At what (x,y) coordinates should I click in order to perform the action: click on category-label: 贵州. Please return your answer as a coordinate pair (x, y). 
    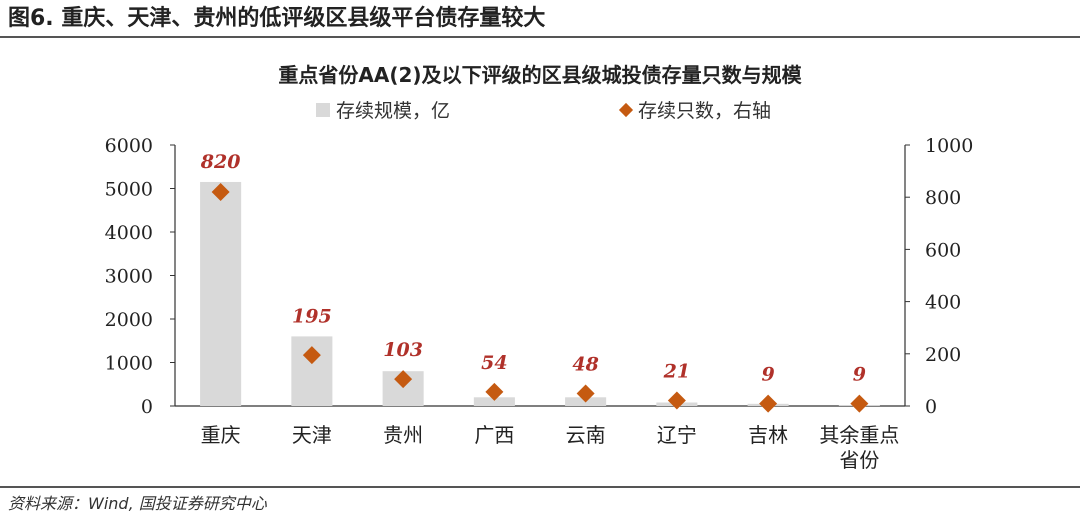
    Looking at the image, I should click on (403, 435).